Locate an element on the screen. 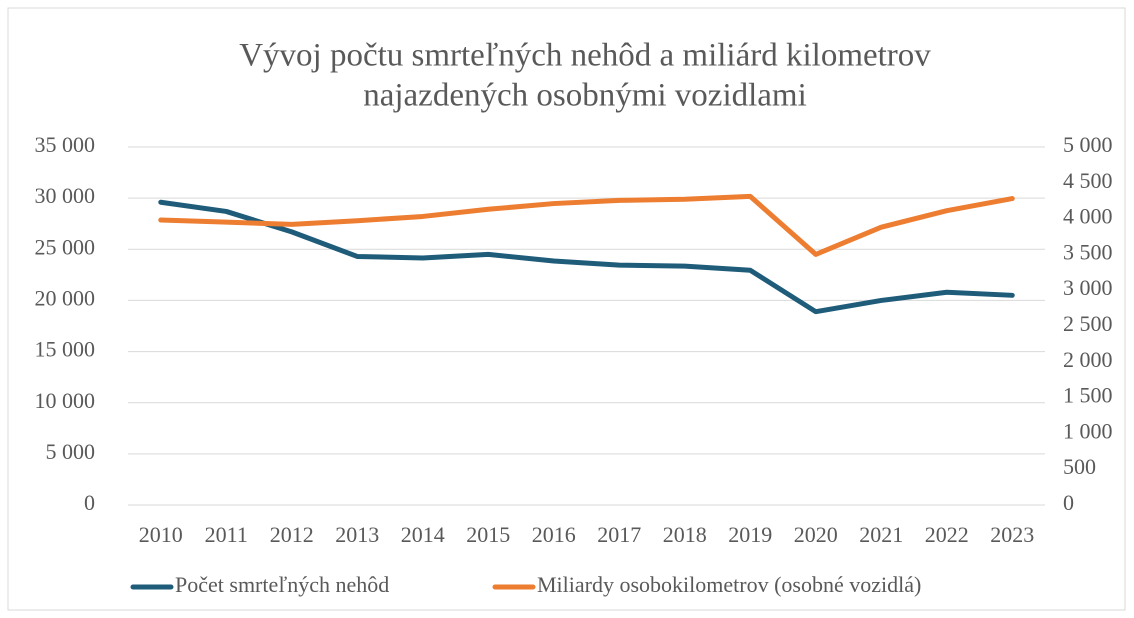 This screenshot has height=618, width=1134. x-tick-label: 2011 is located at coordinates (226, 534).